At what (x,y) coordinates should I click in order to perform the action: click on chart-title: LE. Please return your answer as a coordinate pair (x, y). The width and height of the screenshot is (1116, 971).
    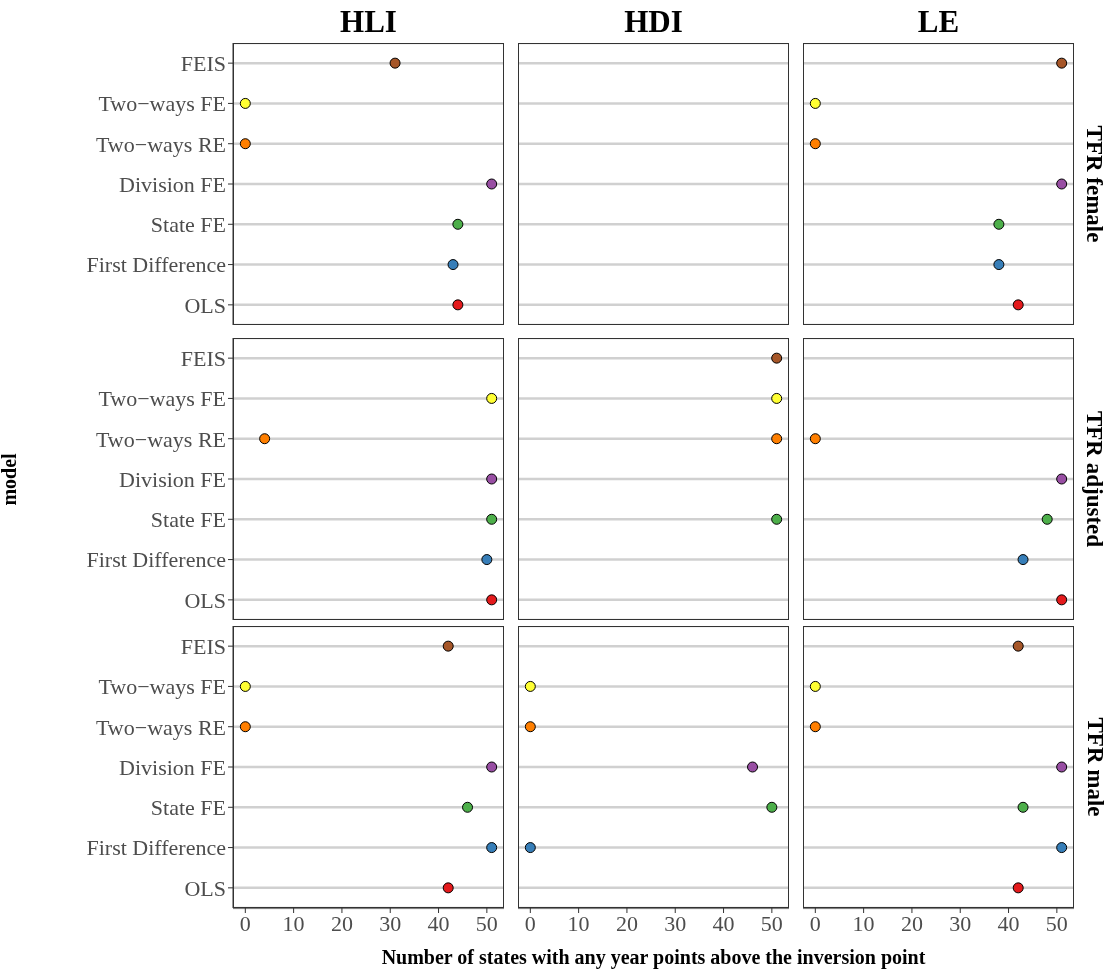
    Looking at the image, I should click on (938, 22).